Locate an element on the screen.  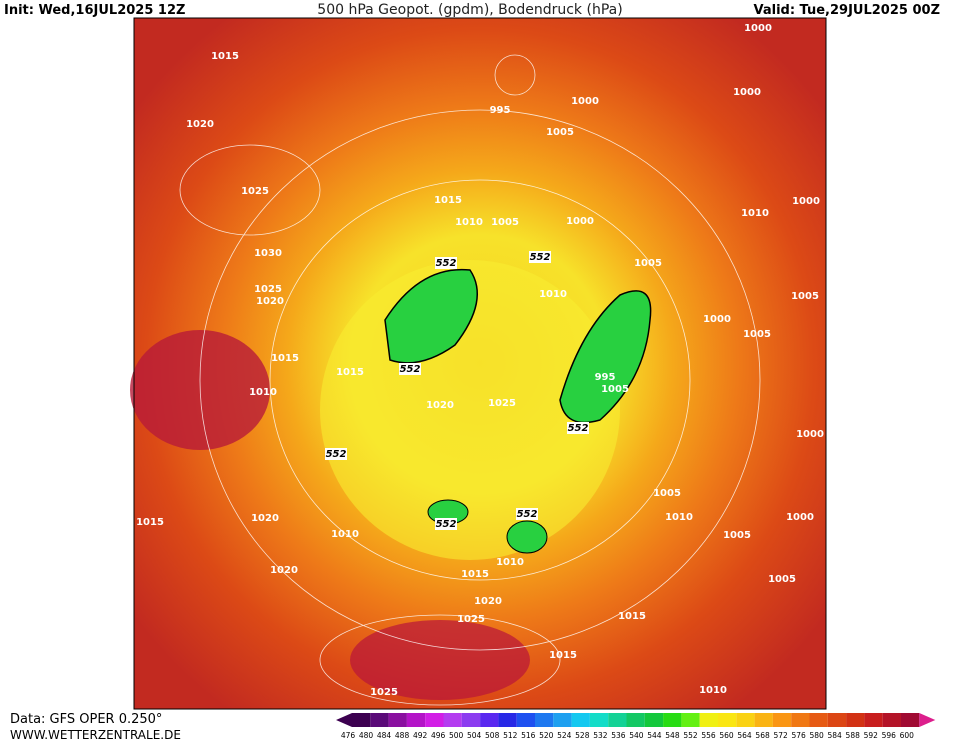
scale-label: 492 is located at coordinates (420, 735).